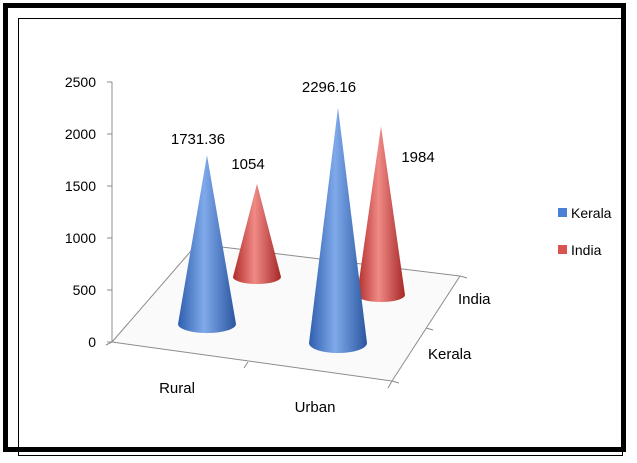 The width and height of the screenshot is (637, 463). What do you see at coordinates (80, 82) in the screenshot?
I see `y-tick-label: 2500` at bounding box center [80, 82].